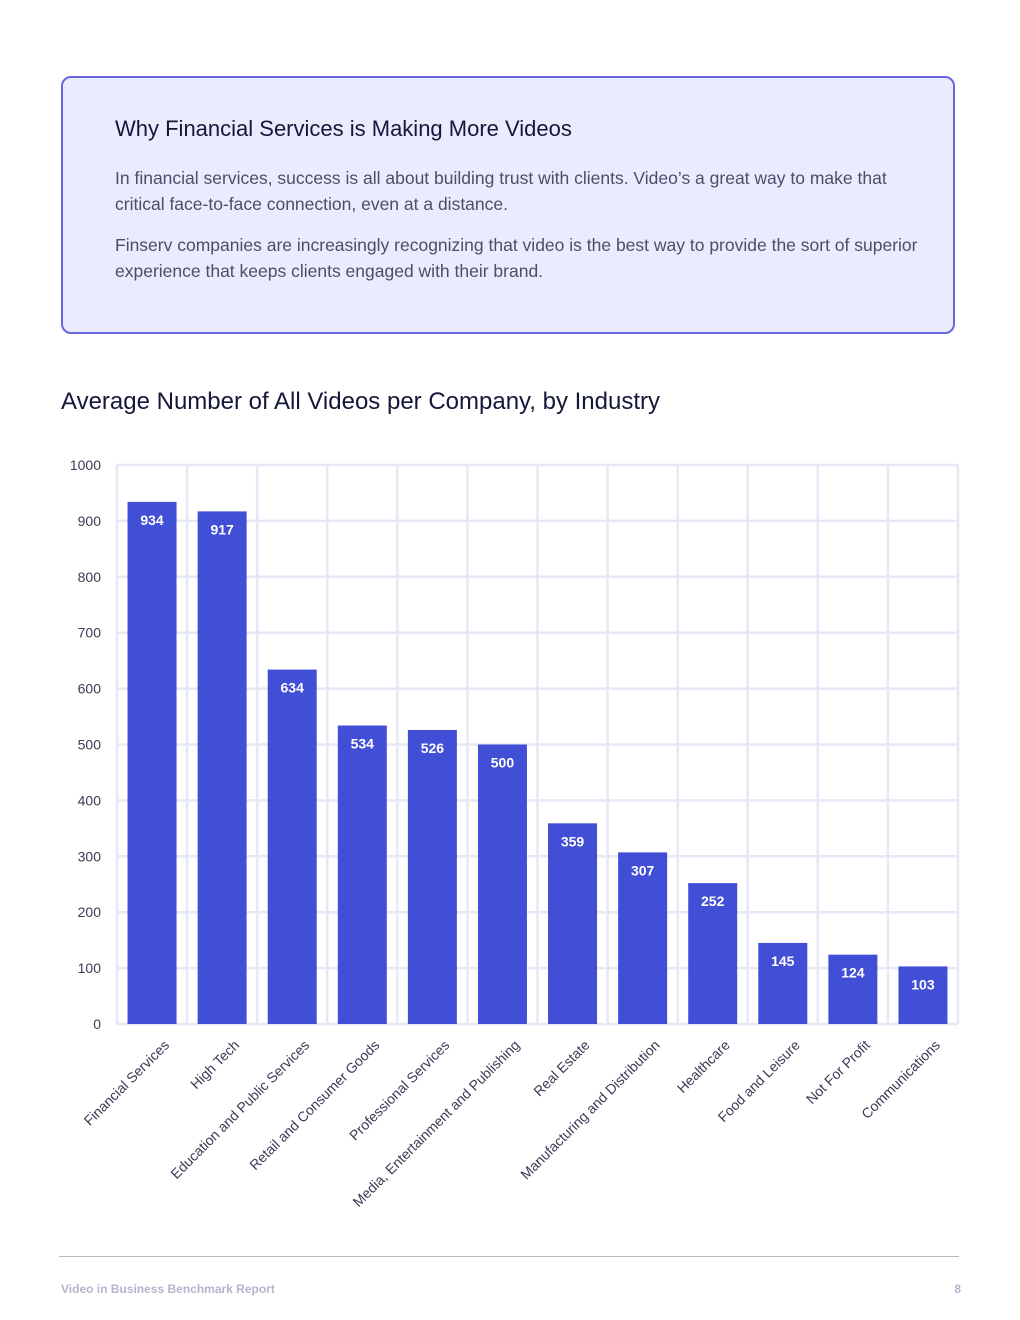 This screenshot has height=1320, width=1020. What do you see at coordinates (314, 1105) in the screenshot?
I see `x-tick-label: Retail and Consumer Goods` at bounding box center [314, 1105].